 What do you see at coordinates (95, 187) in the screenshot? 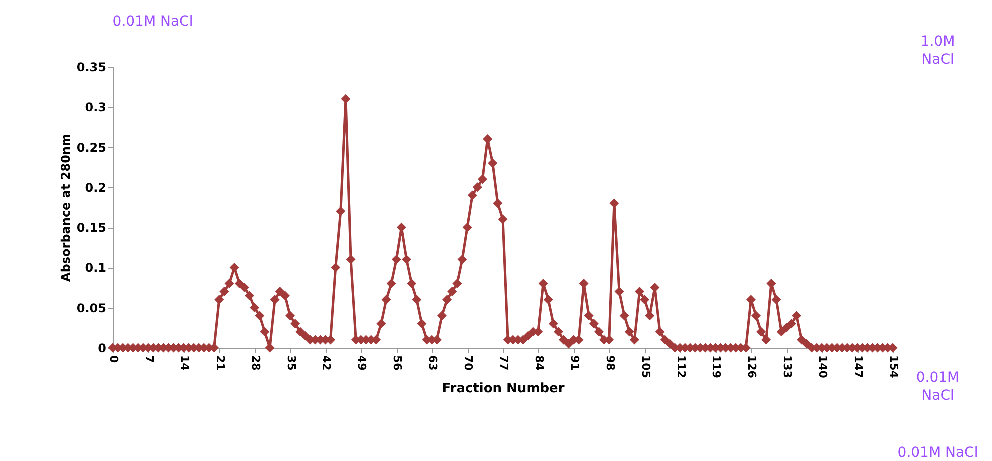
I see `y-tick-label: 0.2` at bounding box center [95, 187].